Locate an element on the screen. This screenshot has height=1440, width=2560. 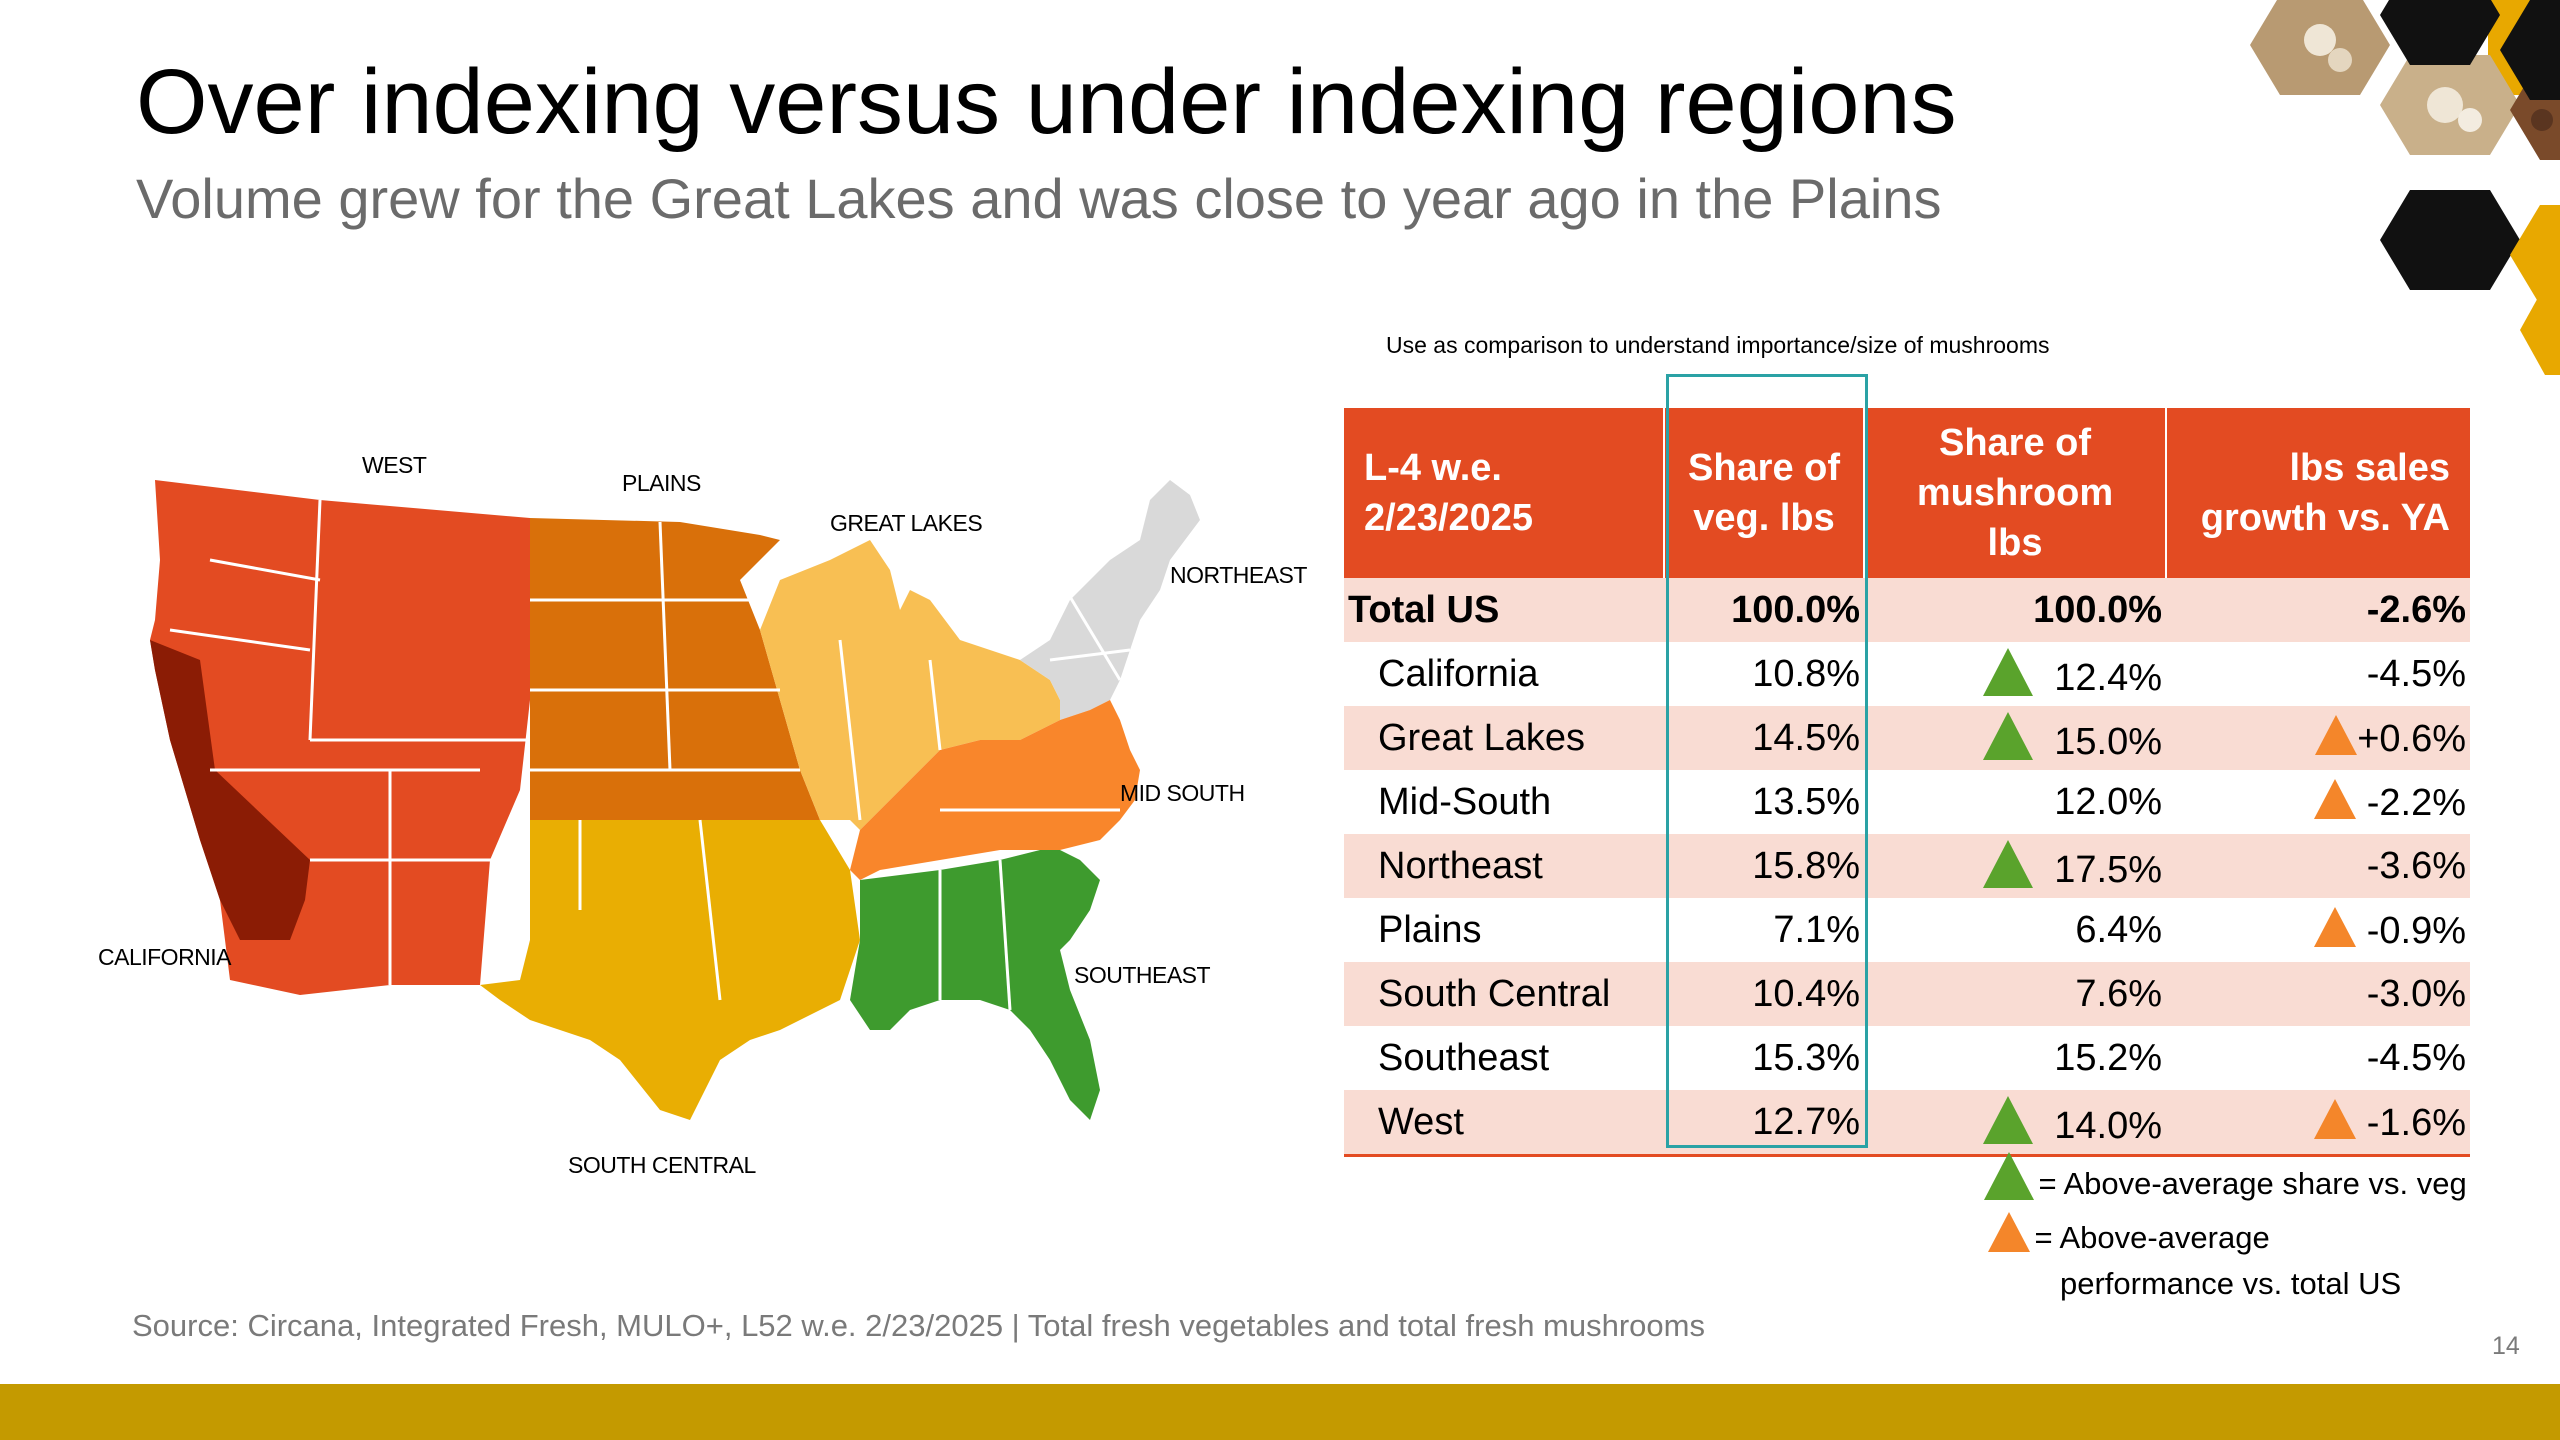
row-growth-cell: +0.6% is located at coordinates (2318, 738).